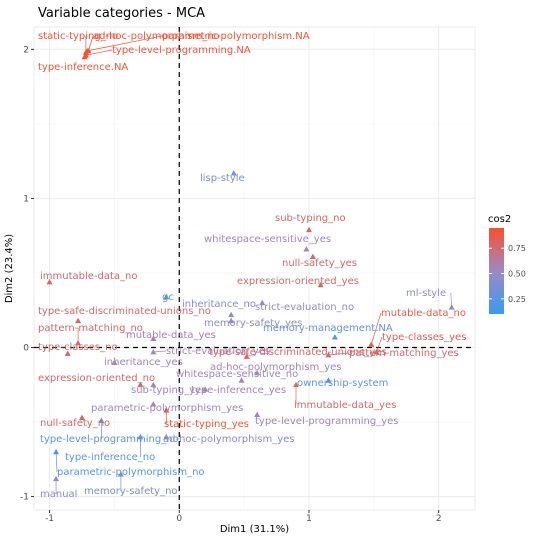 The image size is (540, 540). I want to click on legend-tick-label: 0.75, so click(517, 248).